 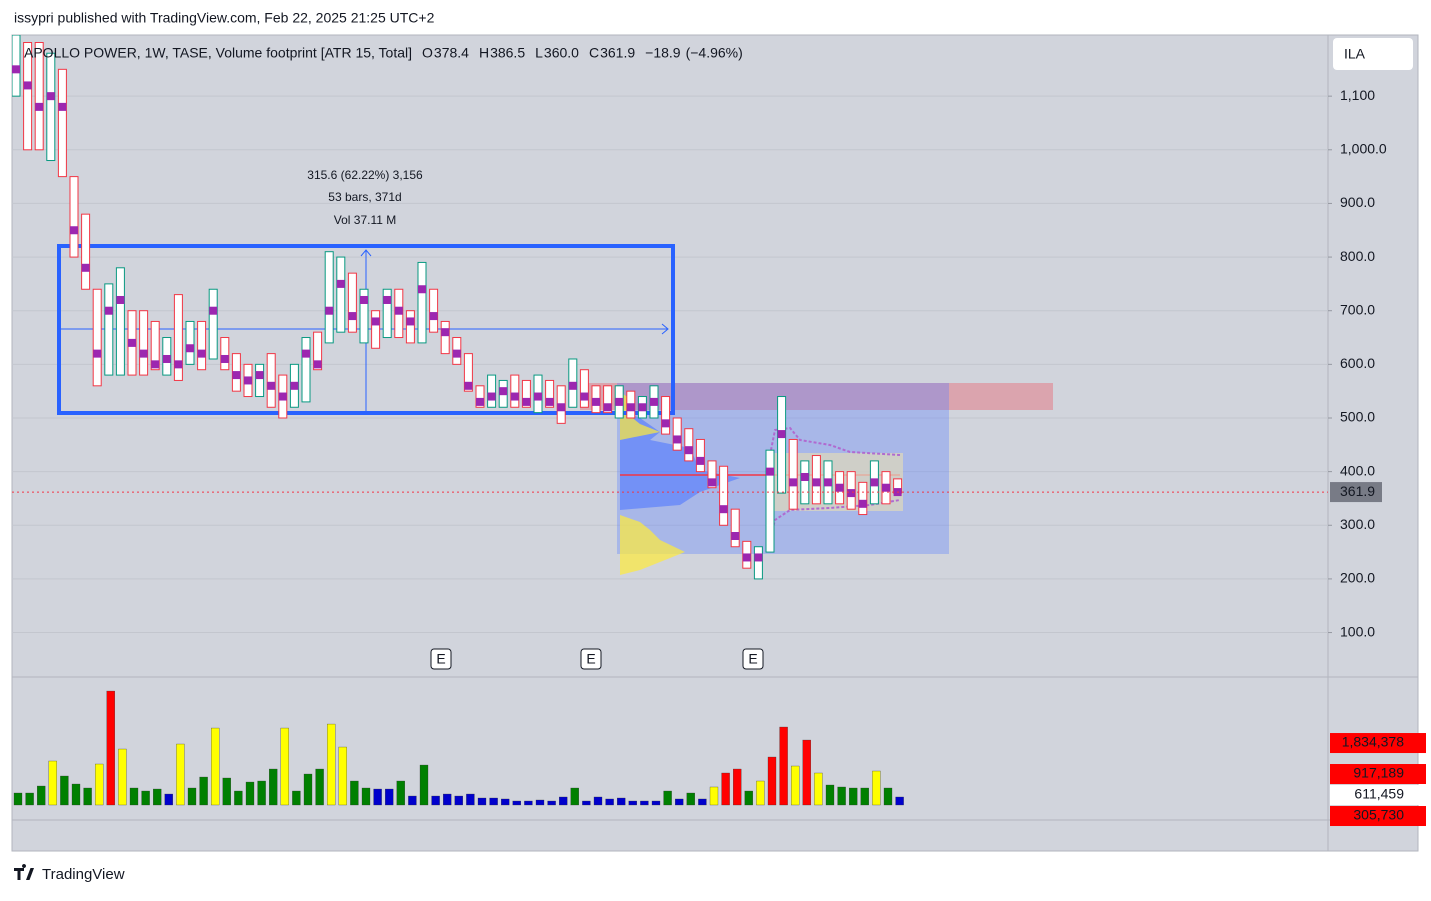 What do you see at coordinates (366, 329) in the screenshot?
I see `measure-box` at bounding box center [366, 329].